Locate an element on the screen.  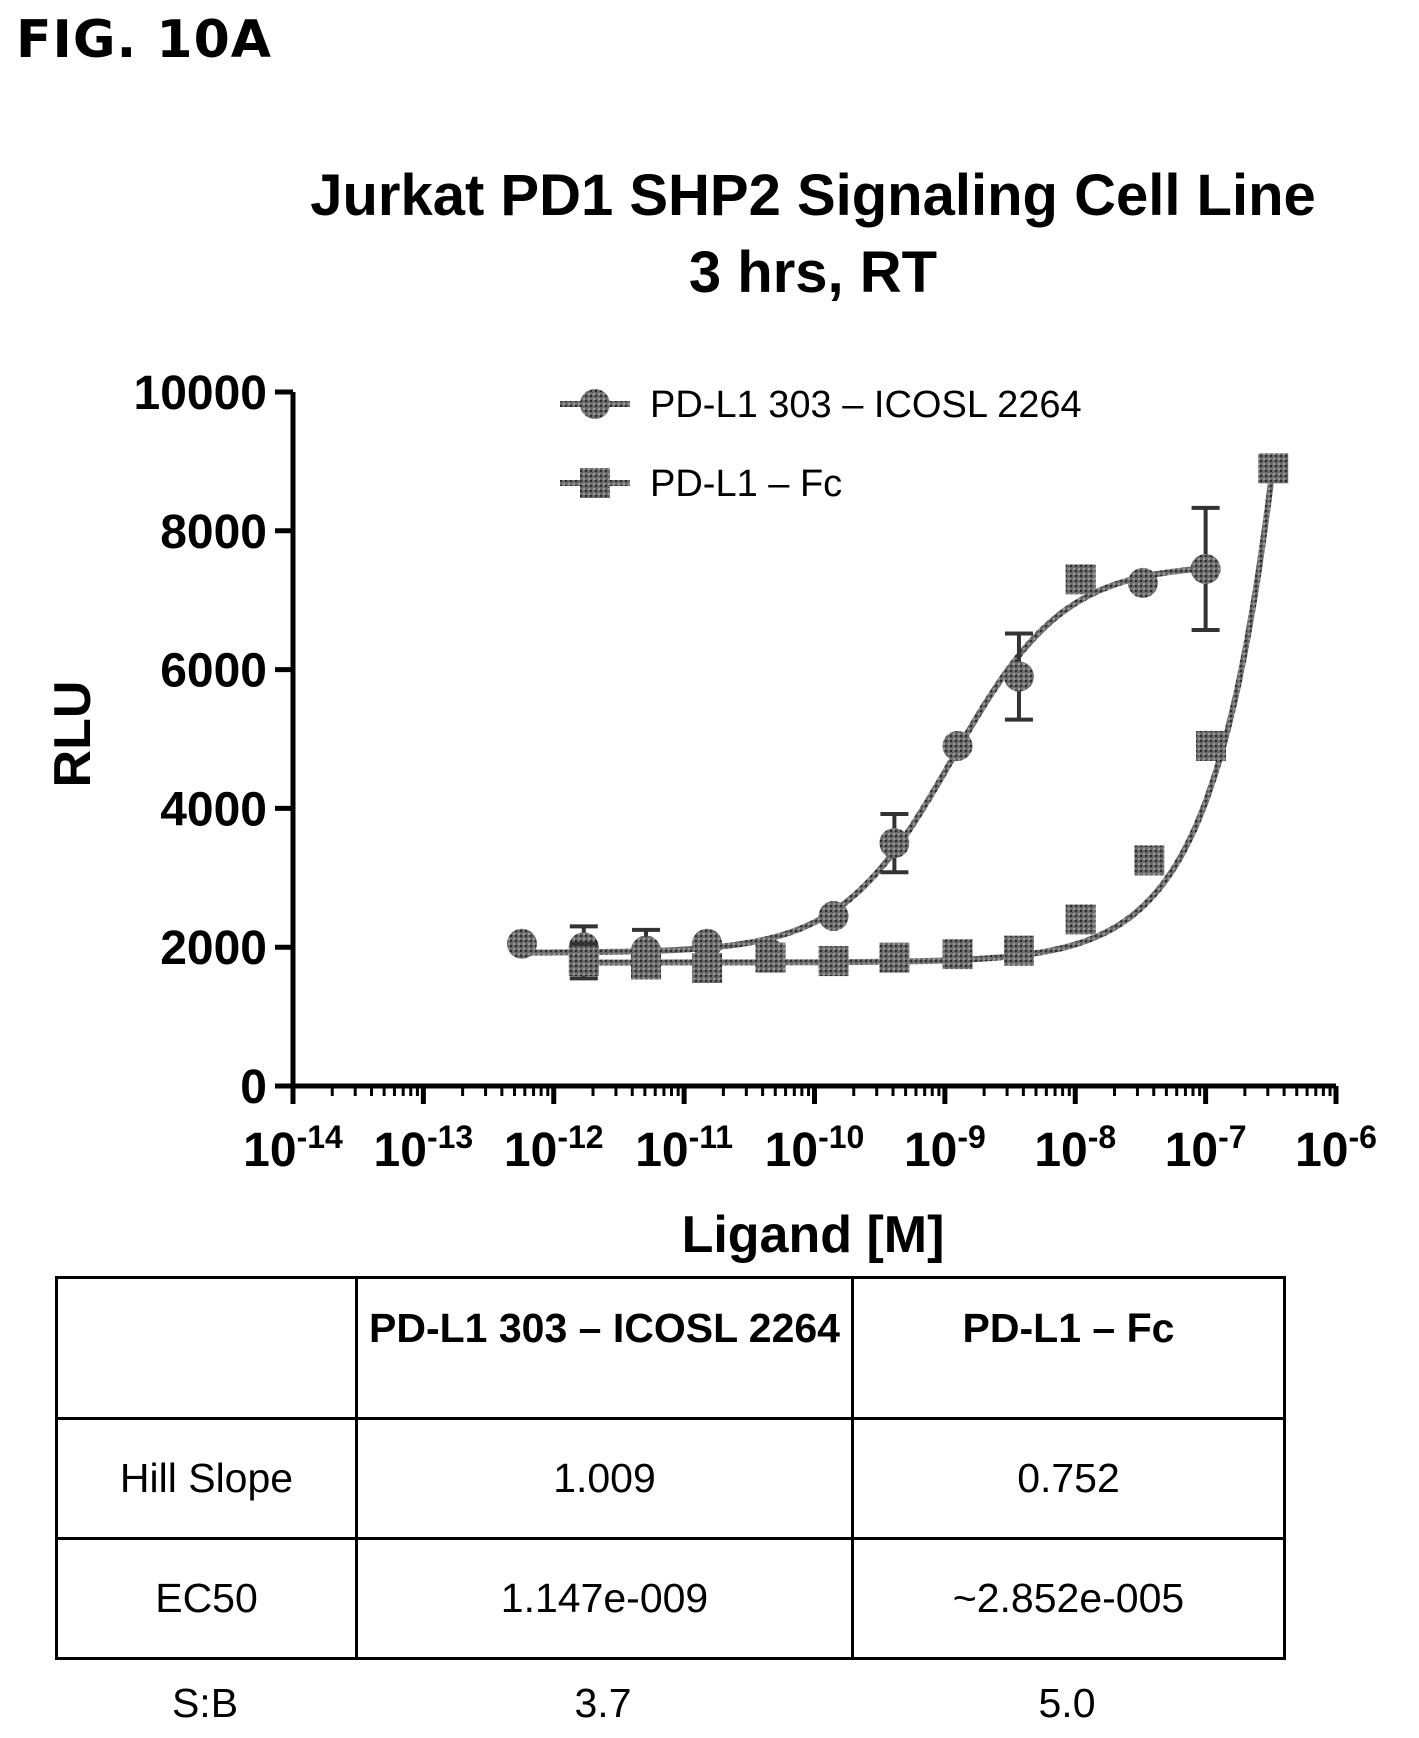
x-tick-label: 10⁻⁶ is located at coordinates (1336, 1148).